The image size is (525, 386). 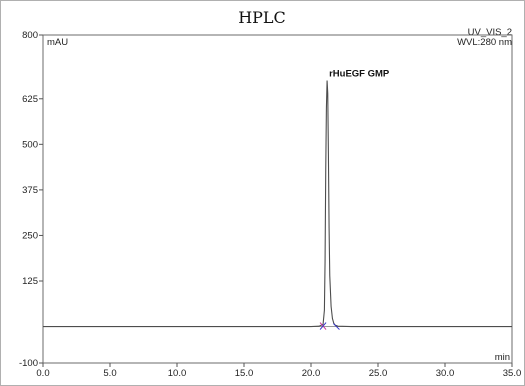 What do you see at coordinates (262, 17) in the screenshot?
I see `chart-title: HPLC` at bounding box center [262, 17].